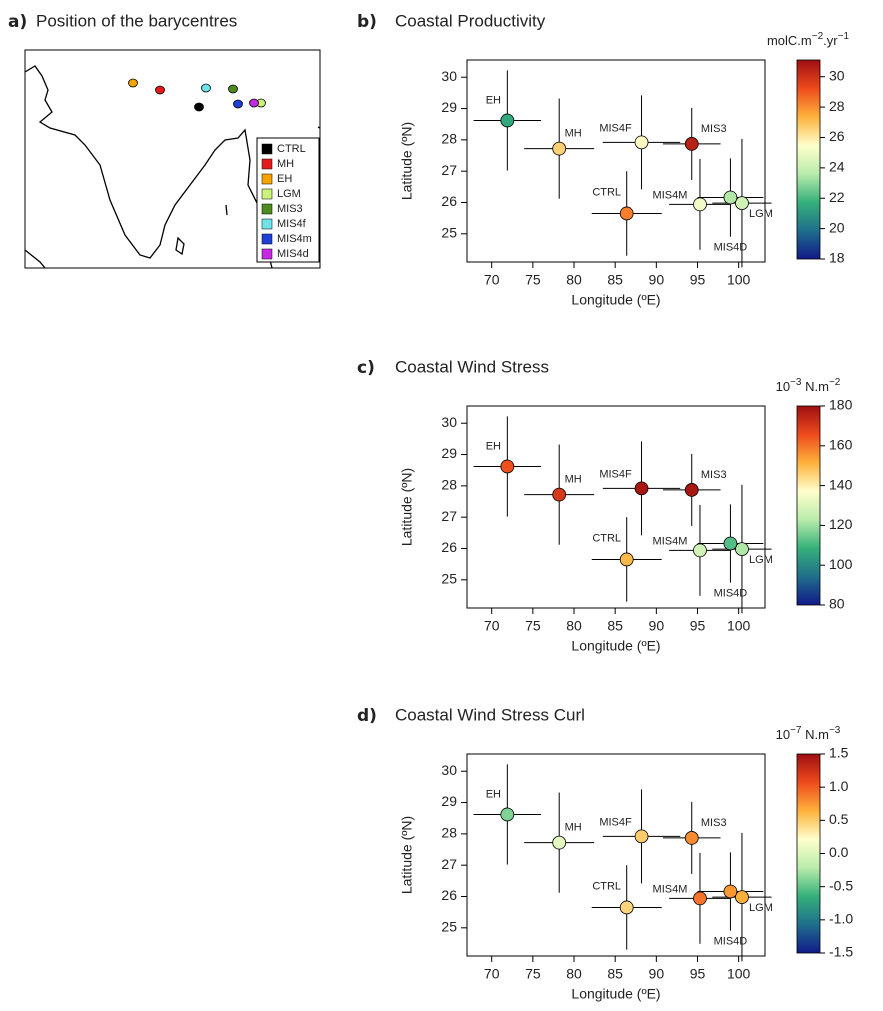 The image size is (883, 1011). I want to click on legend-label: MH, so click(285, 164).